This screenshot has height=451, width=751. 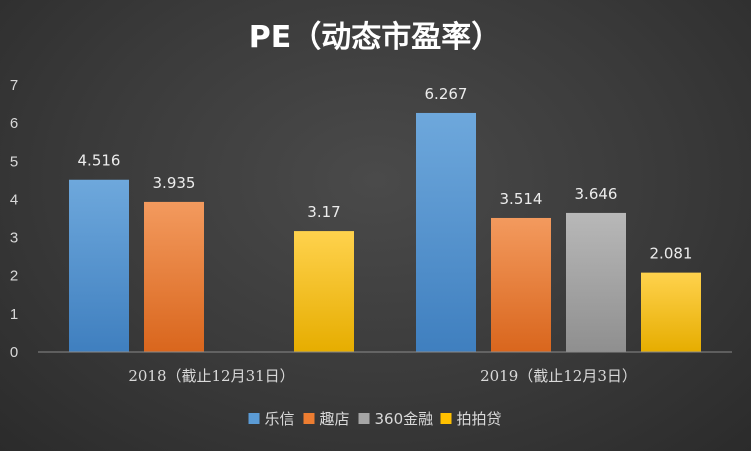 What do you see at coordinates (323, 212) in the screenshot?
I see `data-label: 3.17` at bounding box center [323, 212].